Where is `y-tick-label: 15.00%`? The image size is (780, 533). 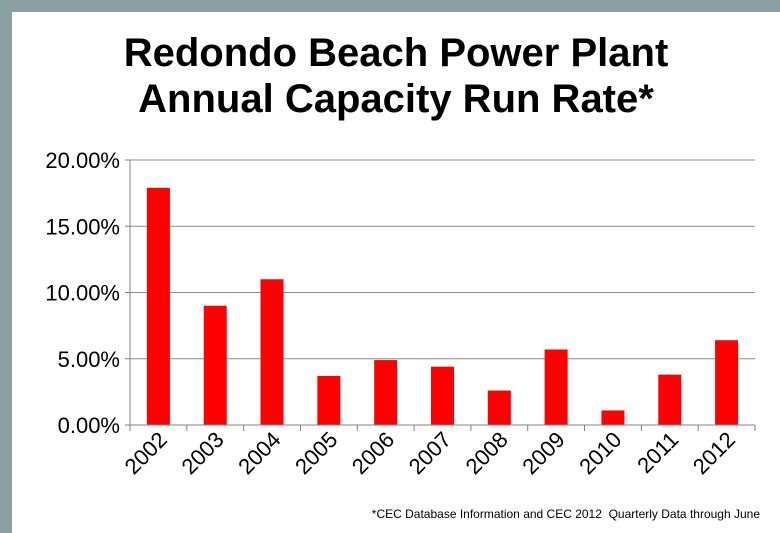
y-tick-label: 15.00% is located at coordinates (82, 226).